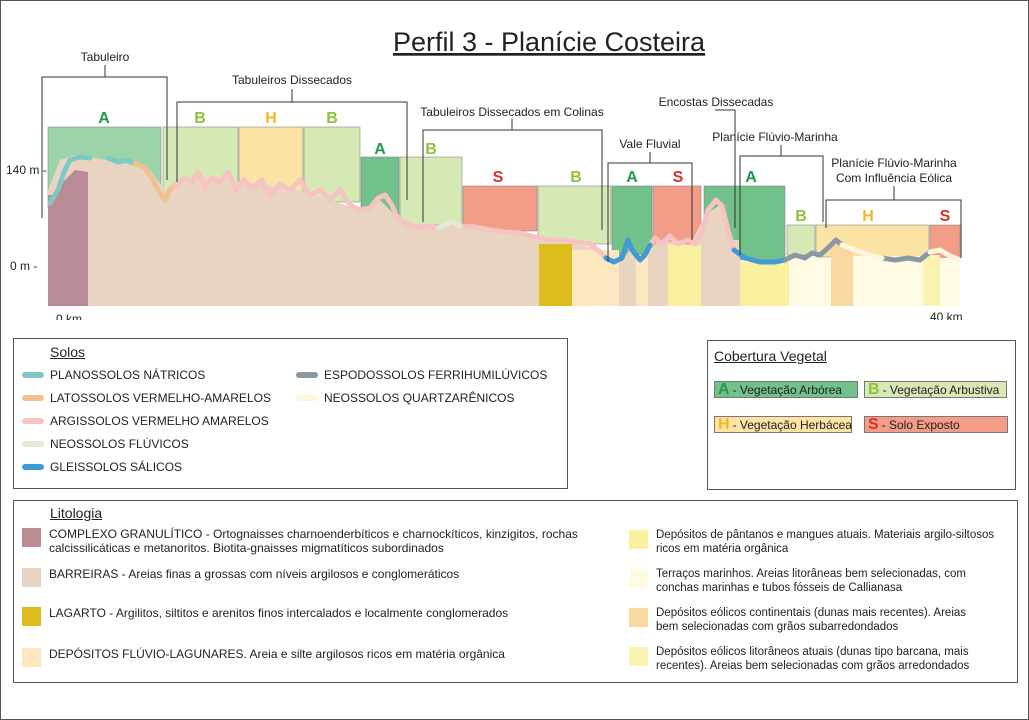  Describe the element at coordinates (861, 415) in the screenshot. I see `cobertura-legend: Cobertura Vegetal` at that location.